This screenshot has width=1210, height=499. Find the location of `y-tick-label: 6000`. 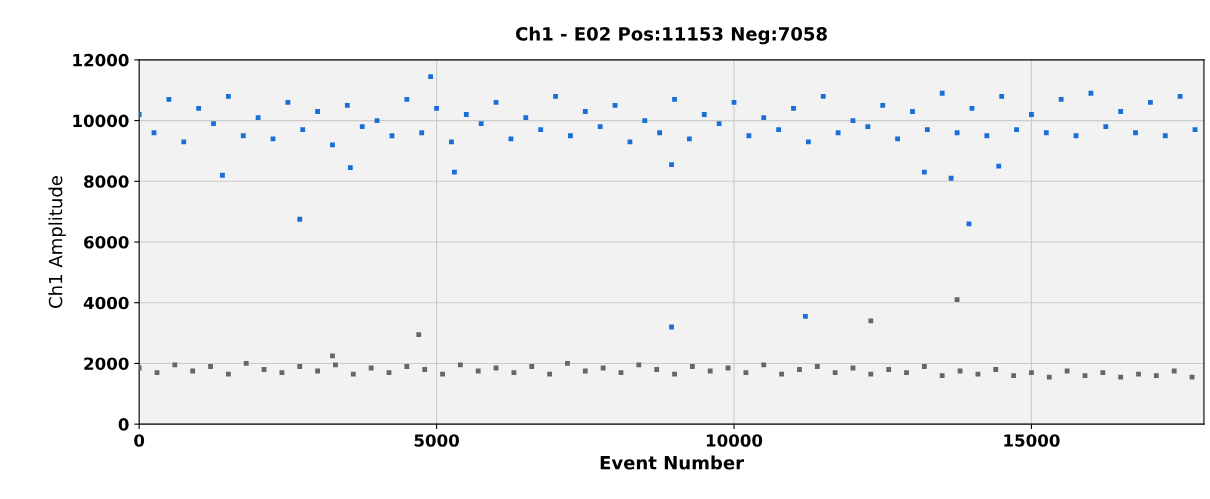

y-tick-label: 6000 is located at coordinates (106, 242).